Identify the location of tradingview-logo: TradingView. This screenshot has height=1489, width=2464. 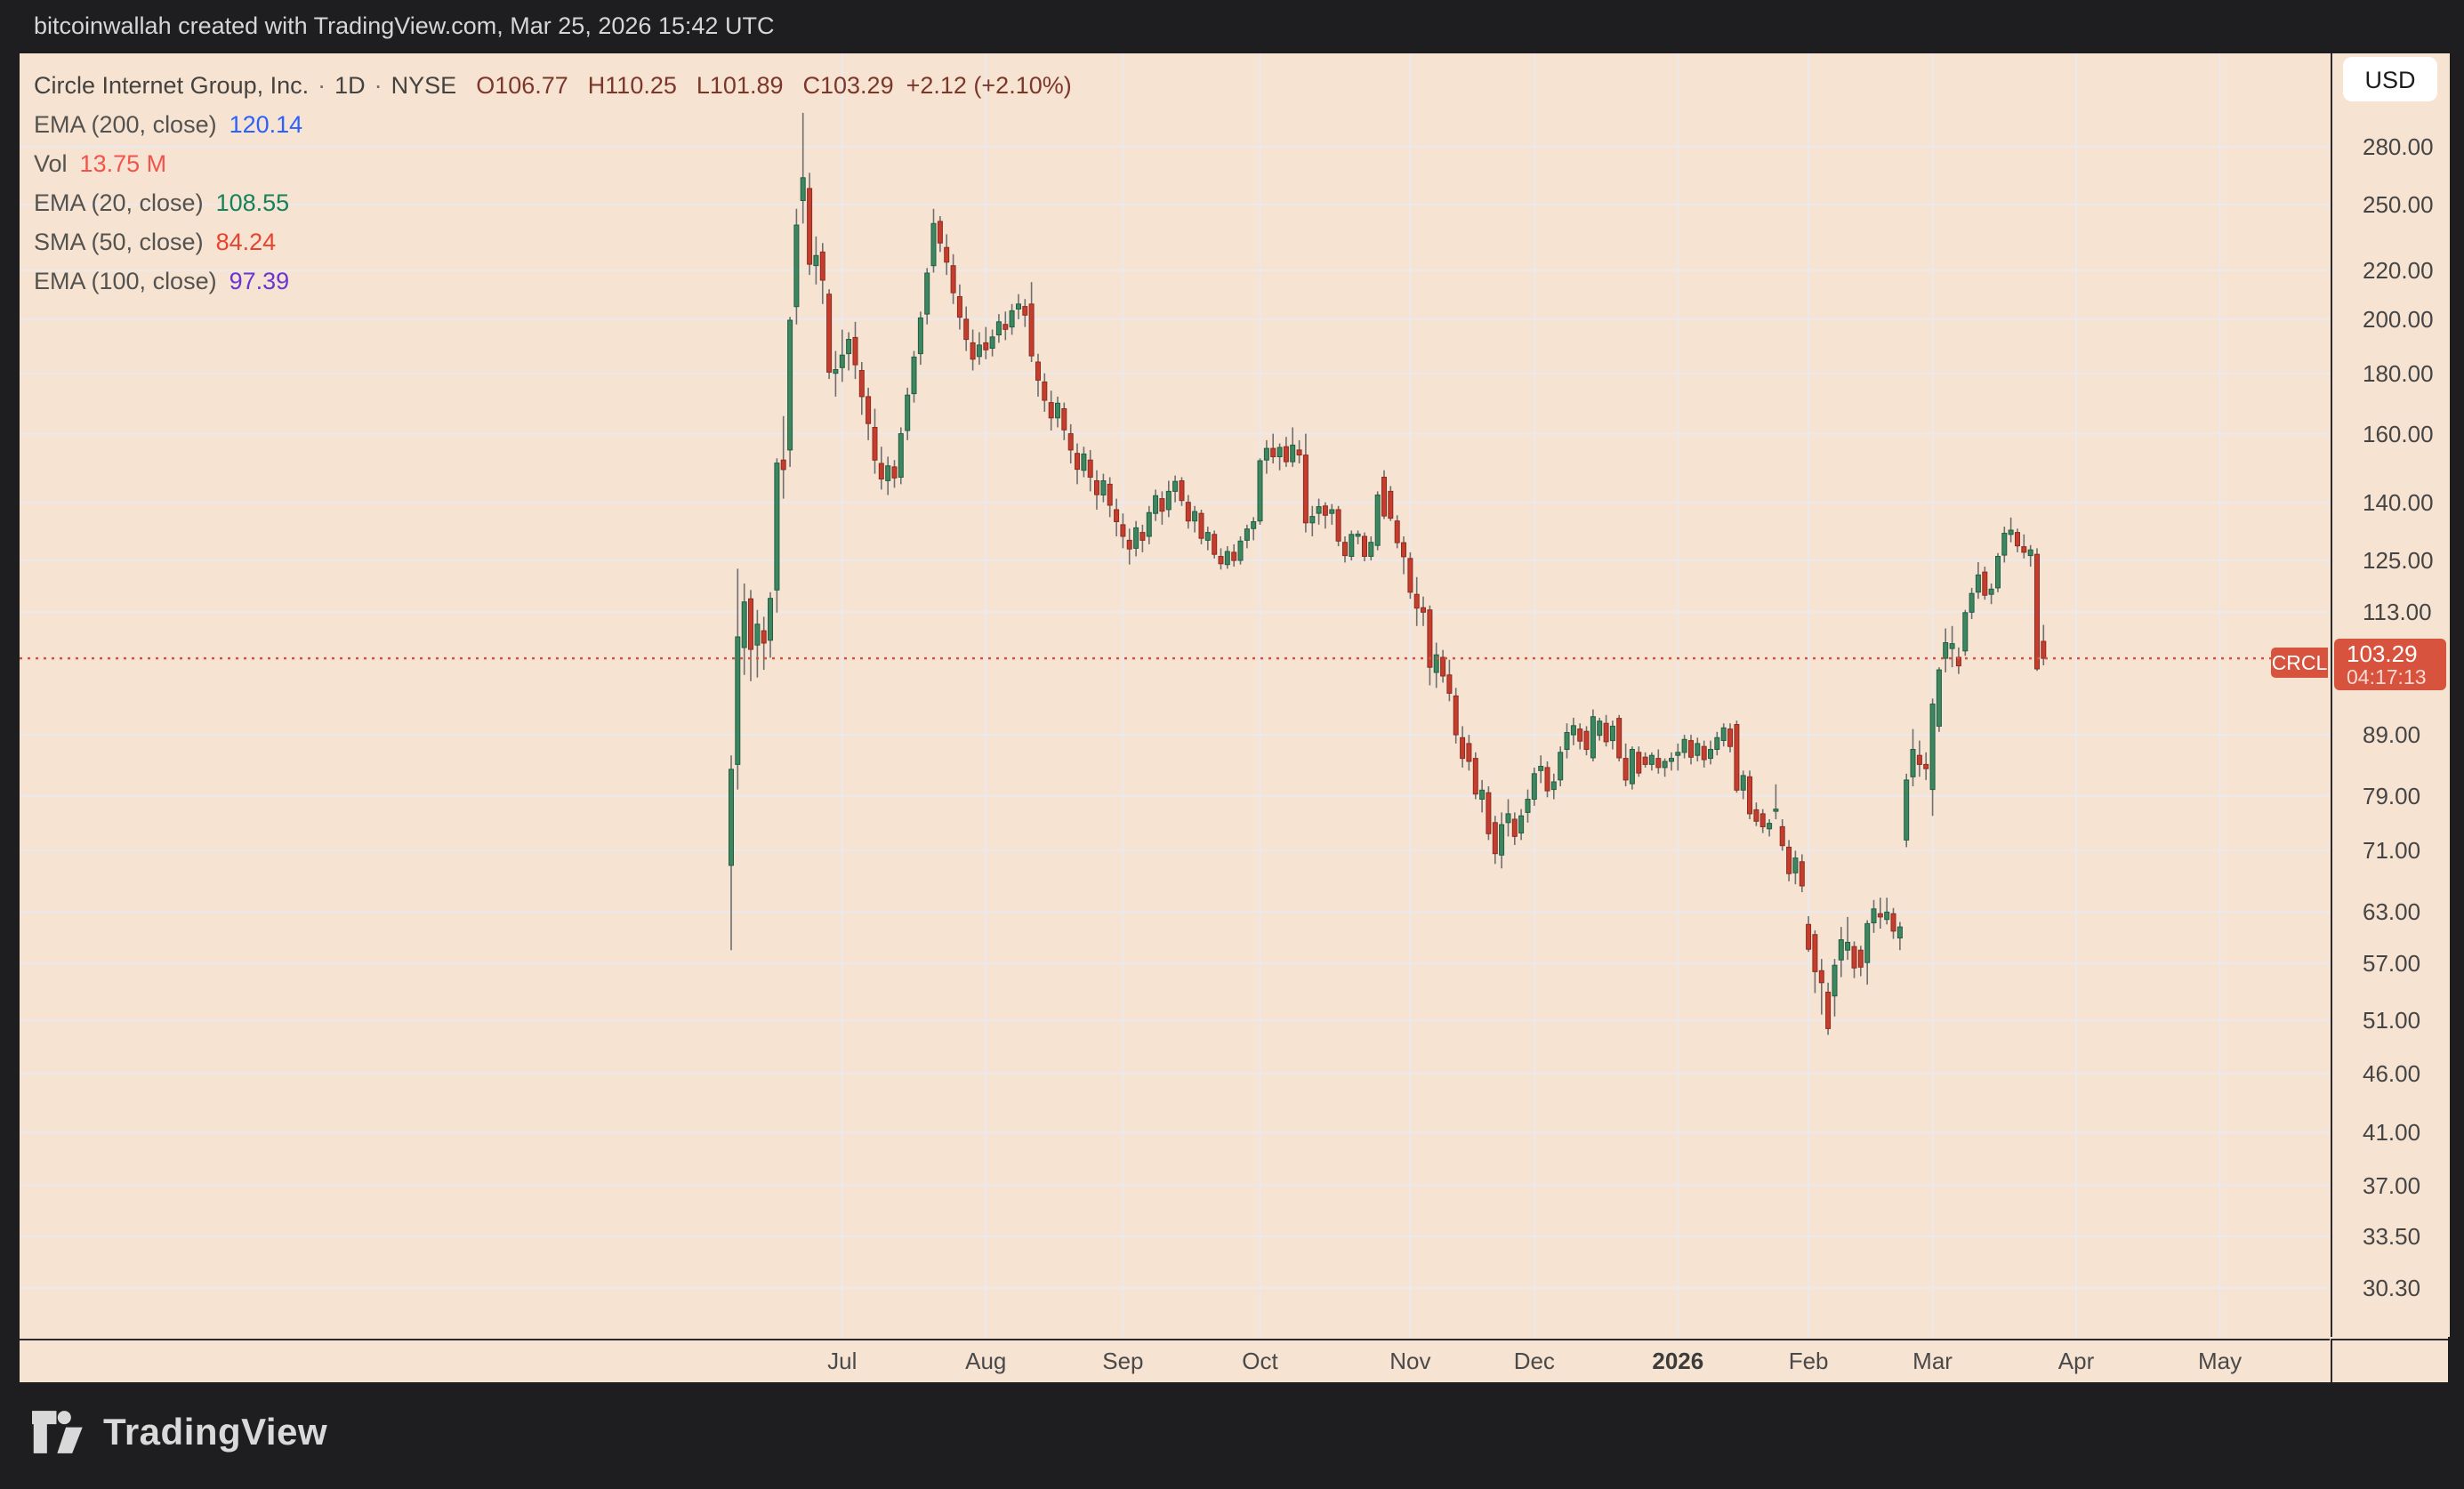
(179, 1432).